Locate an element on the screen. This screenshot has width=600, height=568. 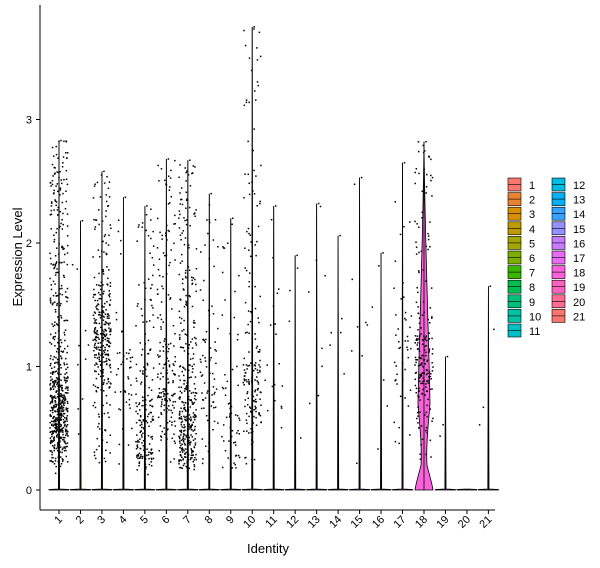
x-tick-label: 7 is located at coordinates (187, 520).